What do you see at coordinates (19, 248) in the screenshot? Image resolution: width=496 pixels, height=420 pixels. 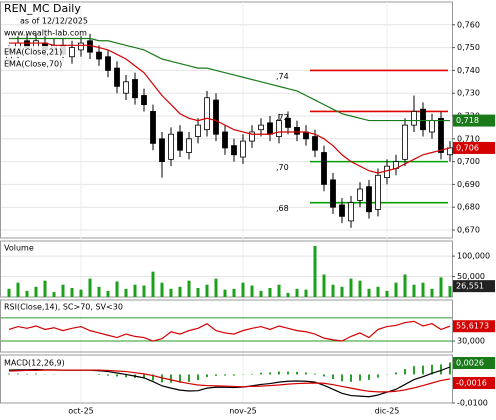 I see `panel-title: Volume` at bounding box center [19, 248].